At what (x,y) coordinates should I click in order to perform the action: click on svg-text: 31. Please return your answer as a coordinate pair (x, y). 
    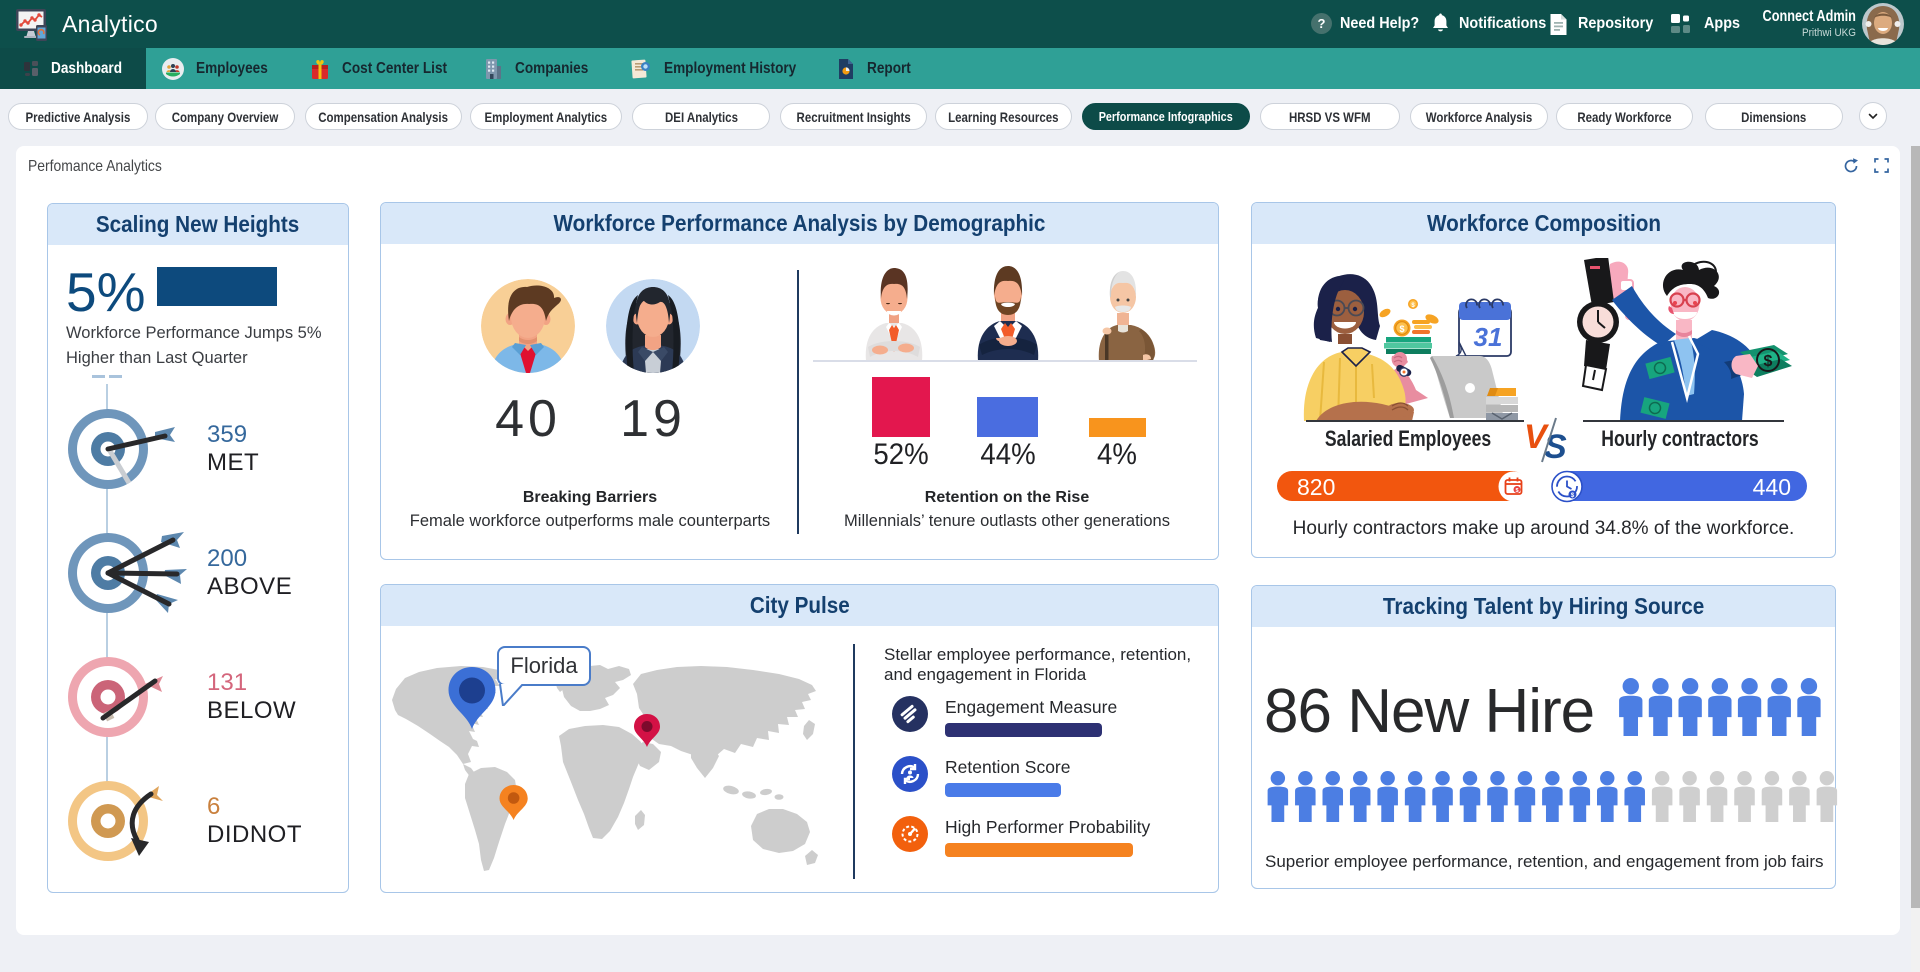
    Looking at the image, I should click on (1488, 337).